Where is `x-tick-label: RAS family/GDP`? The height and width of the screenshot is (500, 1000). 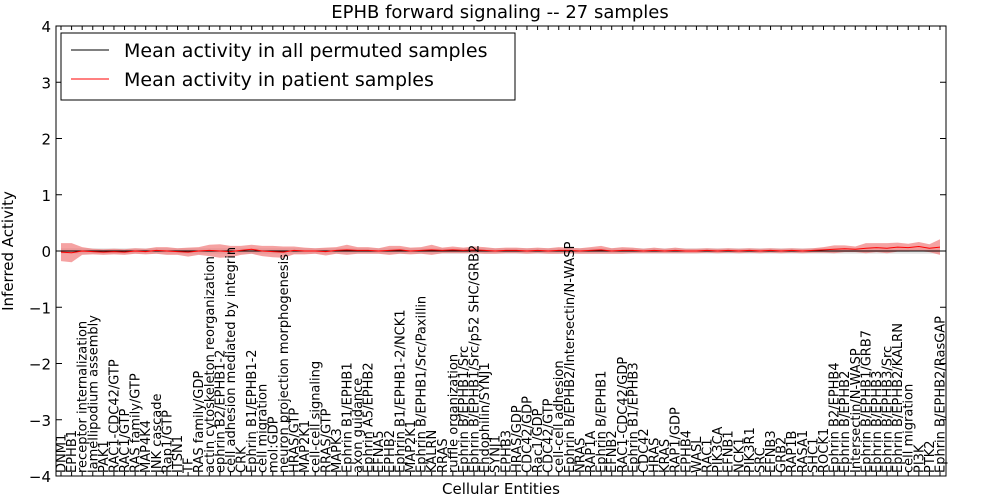 x-tick-label: RAS family/GDP is located at coordinates (199, 422).